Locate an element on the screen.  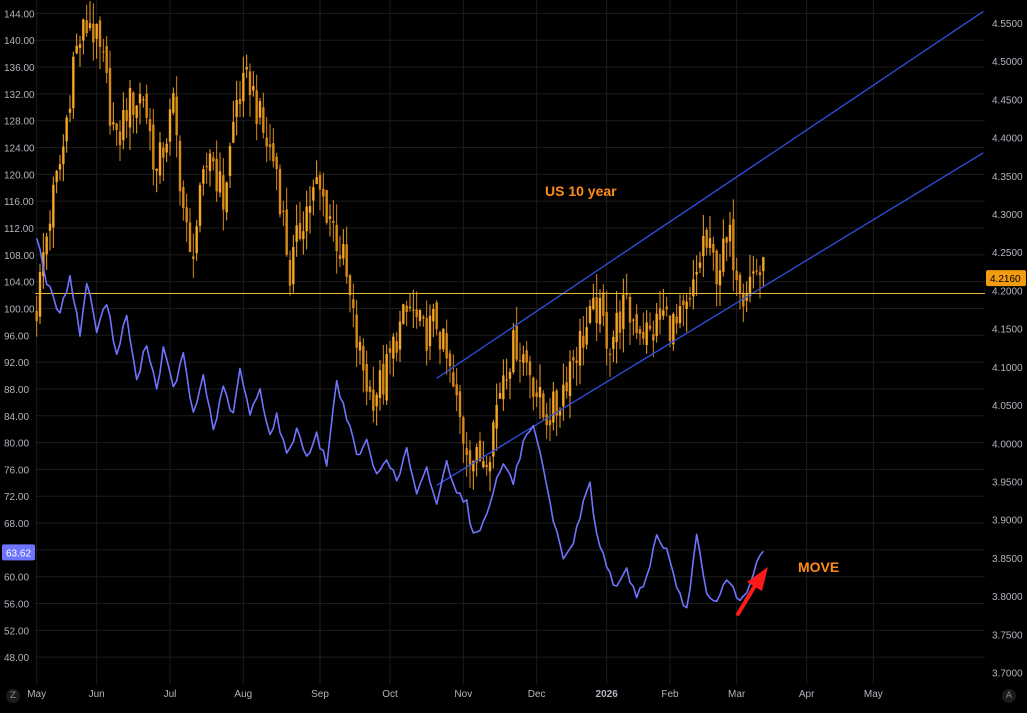
auto-scale-icon: A is located at coordinates (1009, 696).